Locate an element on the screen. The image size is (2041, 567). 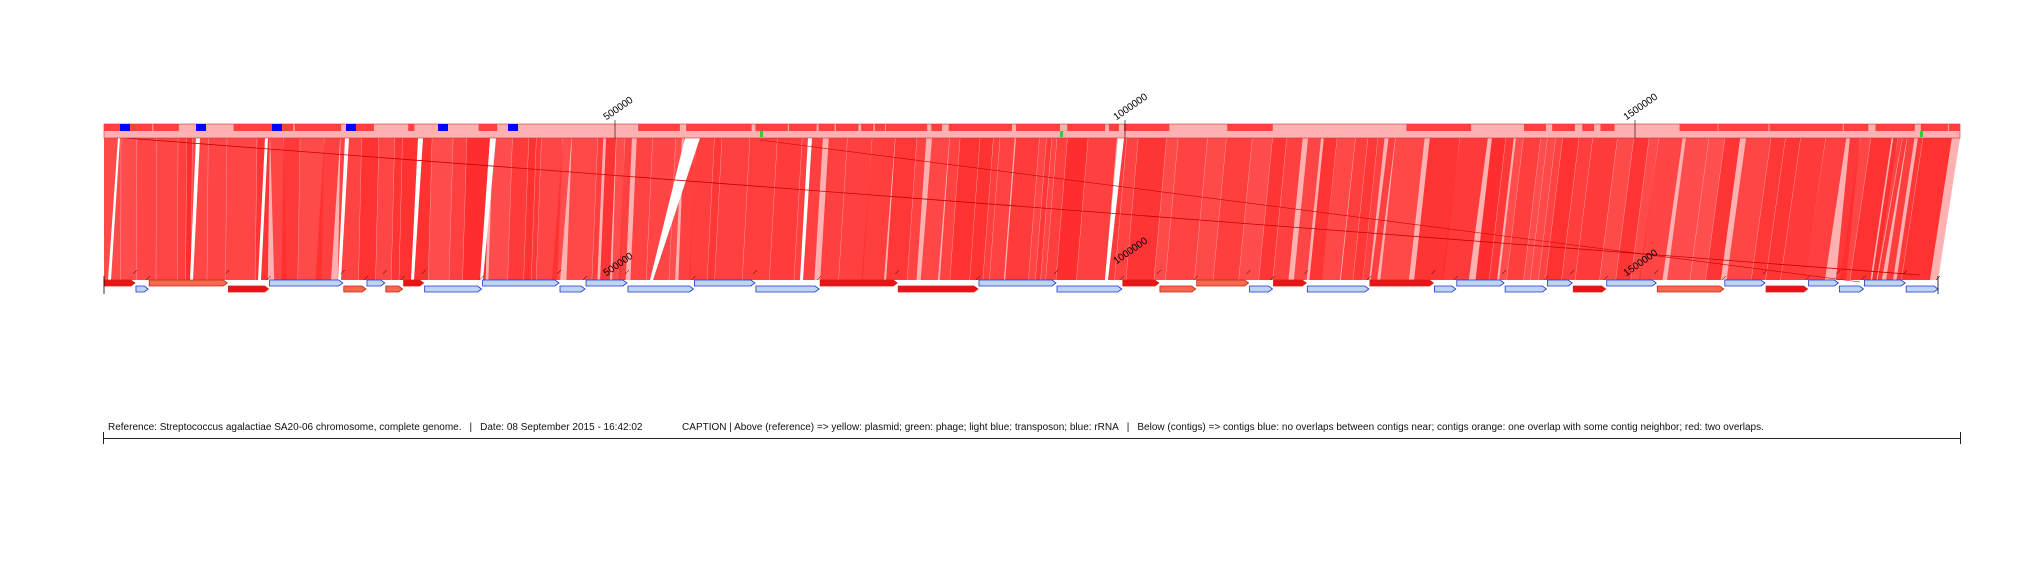
reference-track is located at coordinates (1032, 129).